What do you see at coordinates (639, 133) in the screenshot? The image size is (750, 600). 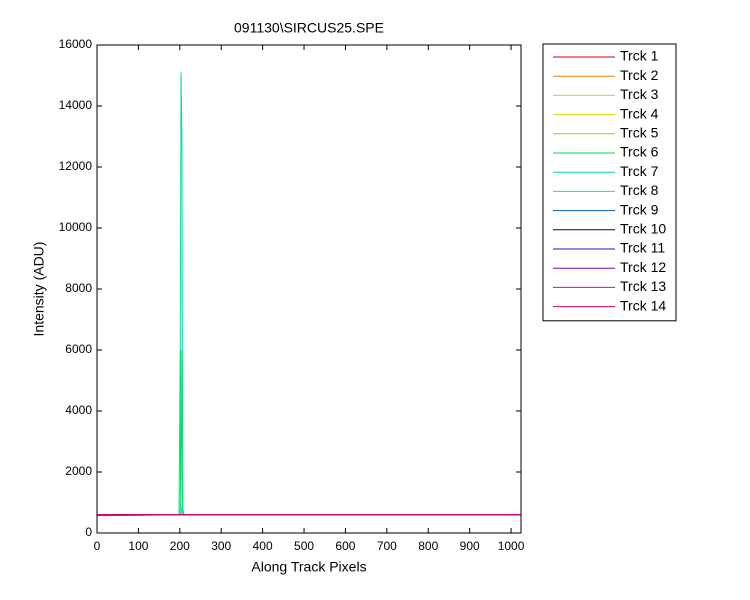 I see `legend-label: Trck 5` at bounding box center [639, 133].